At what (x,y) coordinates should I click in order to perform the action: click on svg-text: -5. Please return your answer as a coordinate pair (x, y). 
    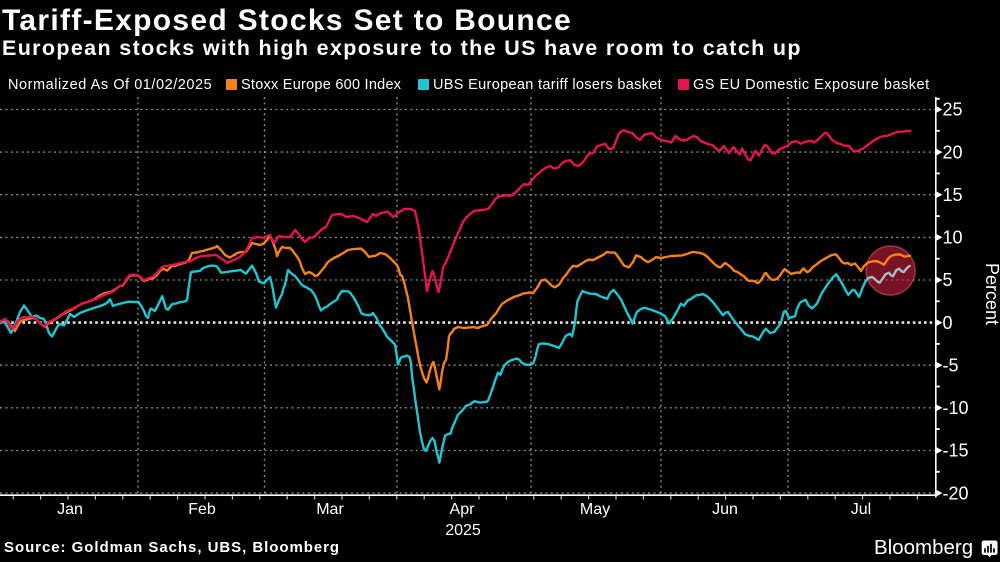
    Looking at the image, I should click on (951, 365).